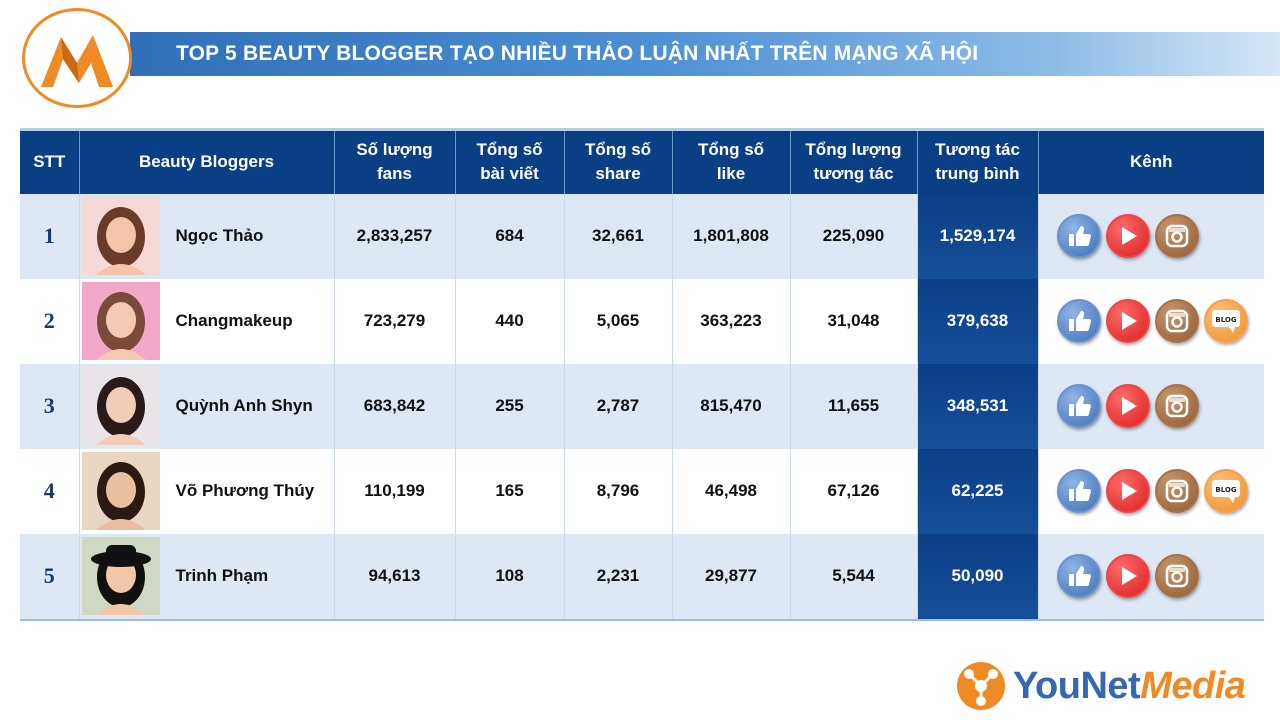 The height and width of the screenshot is (720, 1280). Describe the element at coordinates (853, 161) in the screenshot. I see `column-header: Tổng lượng tương tác` at that location.